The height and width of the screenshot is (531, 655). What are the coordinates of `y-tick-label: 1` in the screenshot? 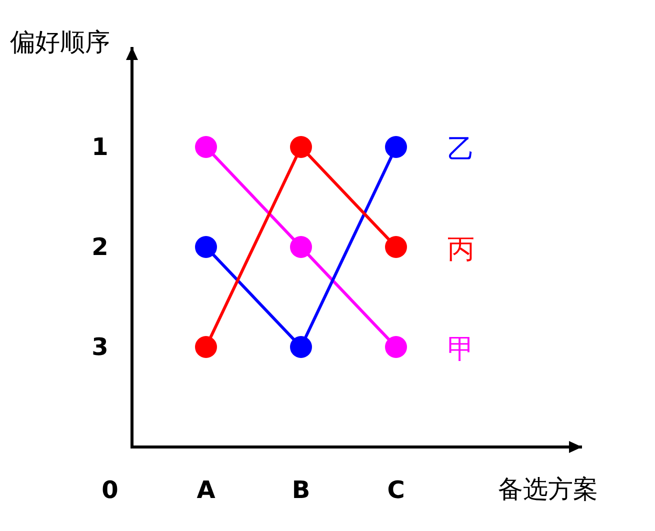 It's located at (100, 147).